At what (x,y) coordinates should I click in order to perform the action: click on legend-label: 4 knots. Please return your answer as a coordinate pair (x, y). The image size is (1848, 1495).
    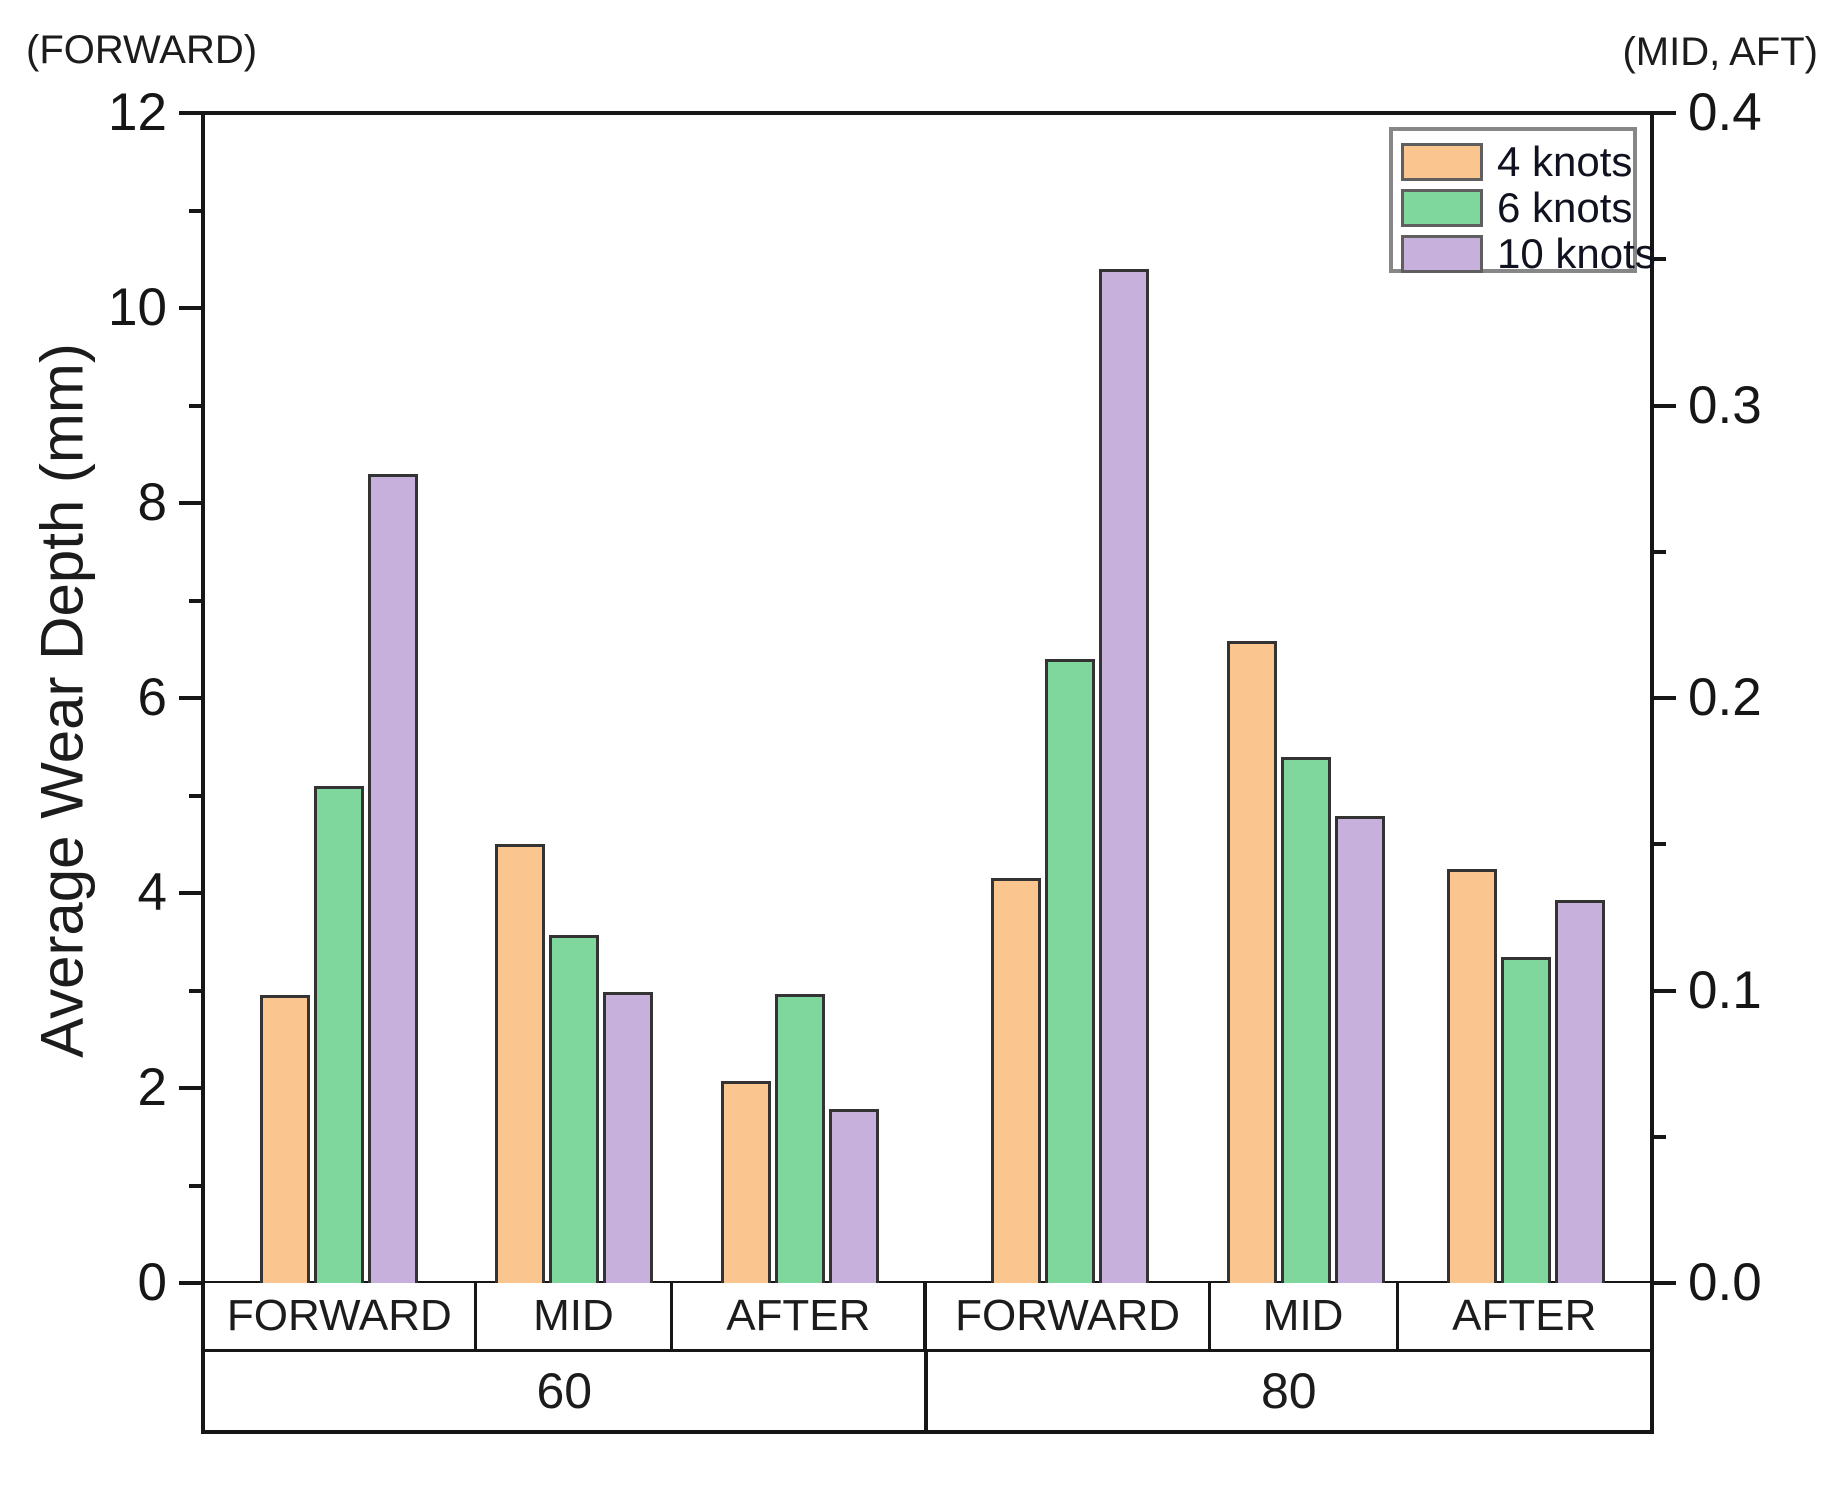
    Looking at the image, I should click on (1565, 161).